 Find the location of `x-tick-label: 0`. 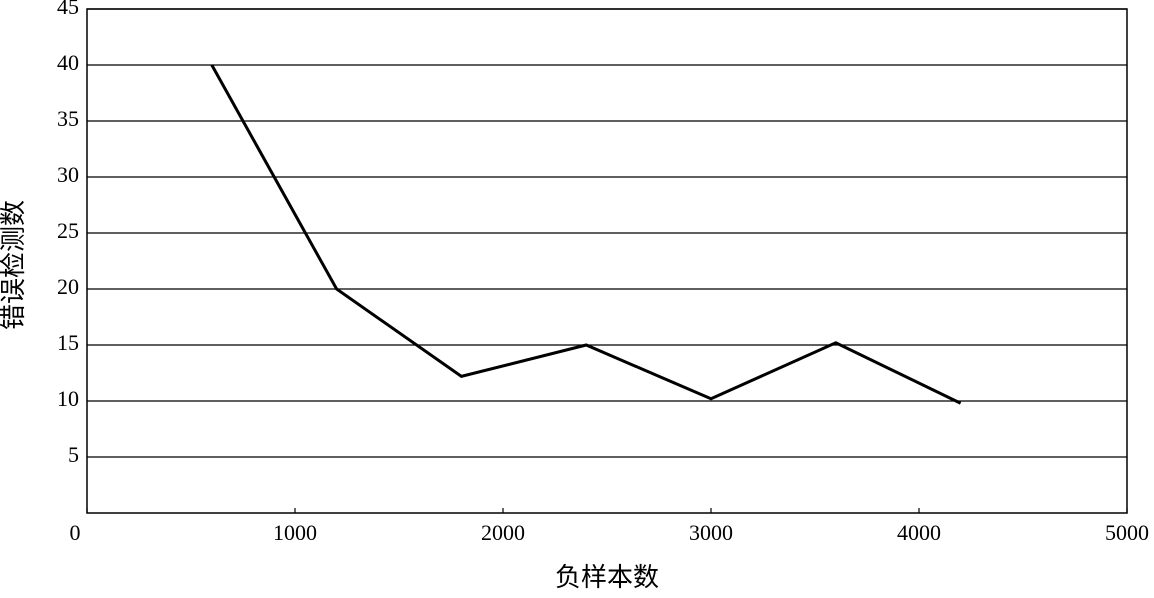

x-tick-label: 0 is located at coordinates (75, 532).